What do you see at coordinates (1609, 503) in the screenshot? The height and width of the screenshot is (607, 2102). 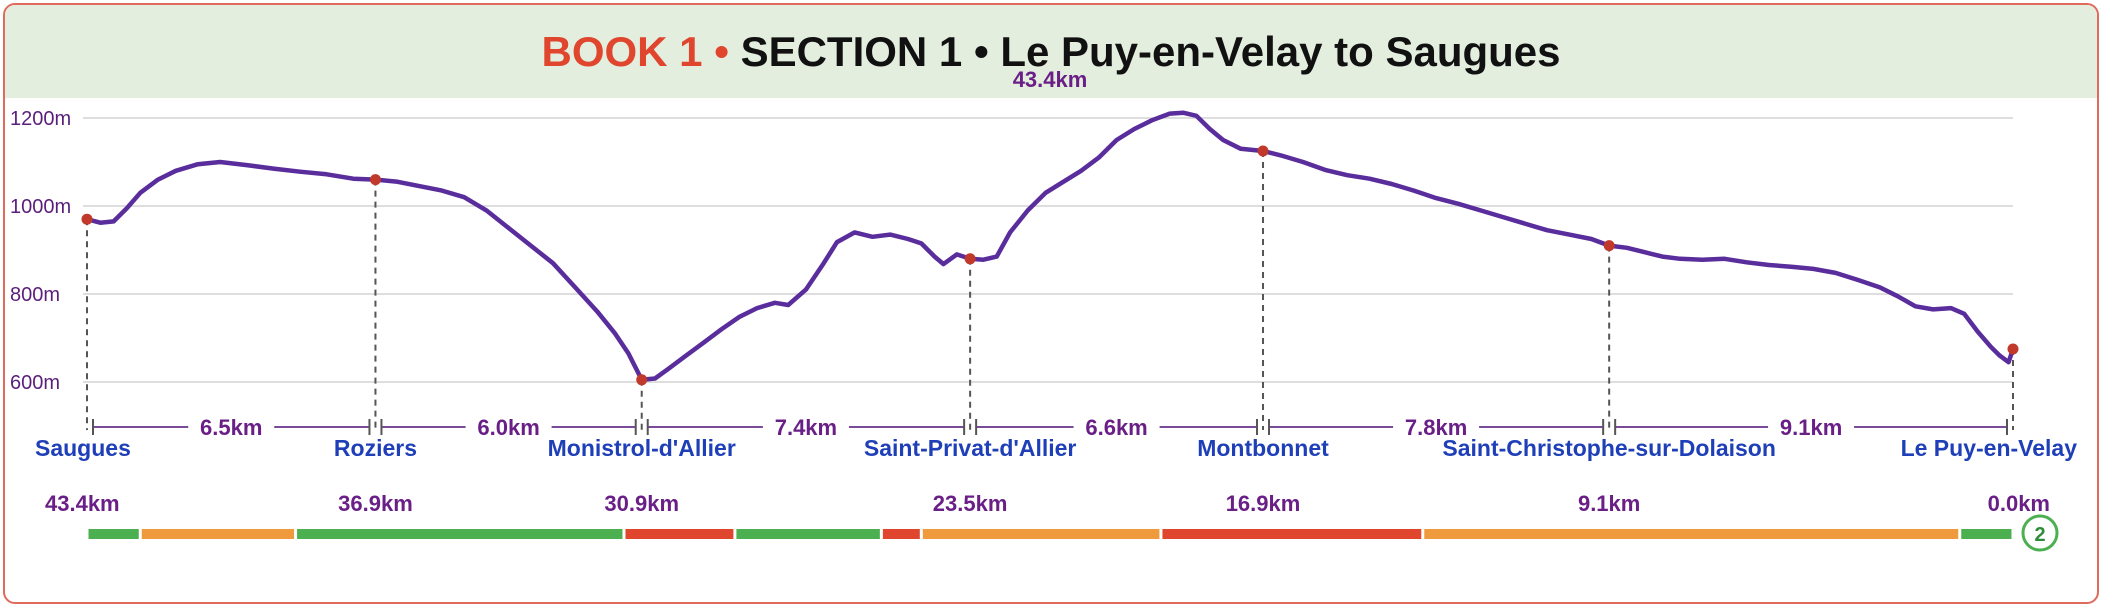 I see `cumulative-distance-label: 9.1km` at bounding box center [1609, 503].